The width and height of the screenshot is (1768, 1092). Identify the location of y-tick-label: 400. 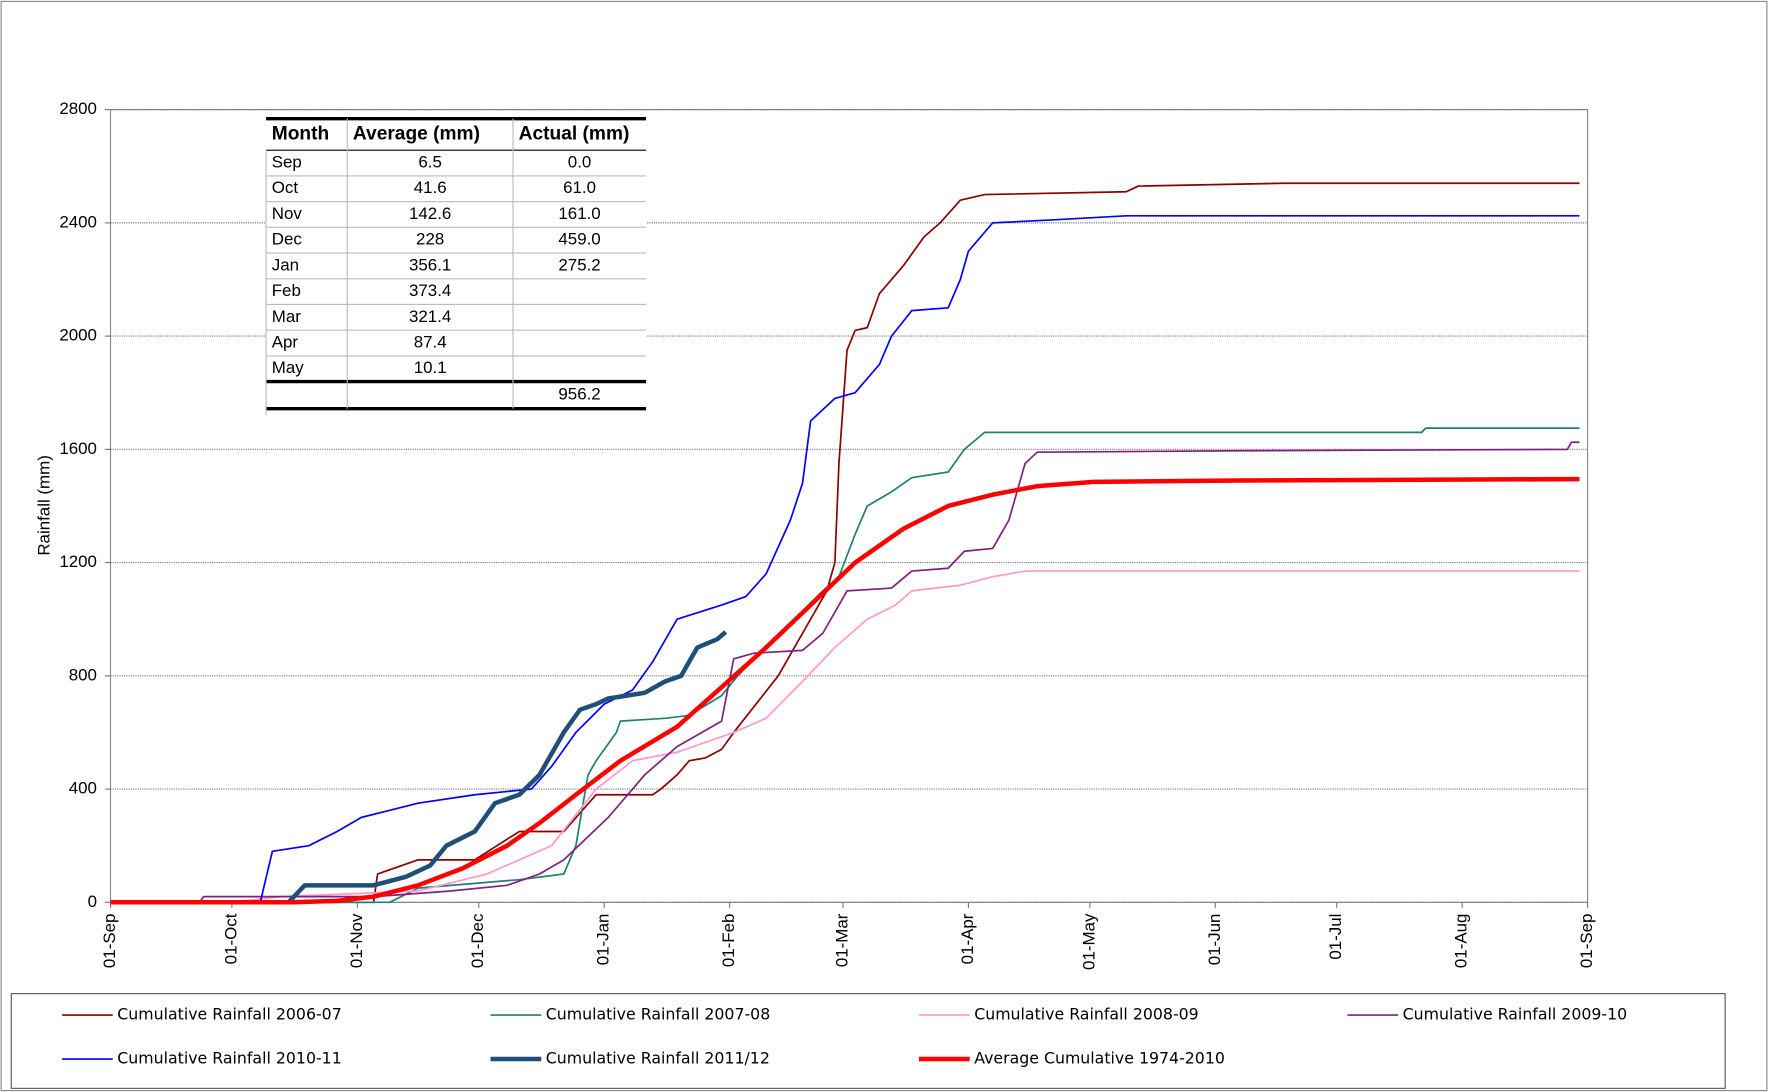
(83, 788).